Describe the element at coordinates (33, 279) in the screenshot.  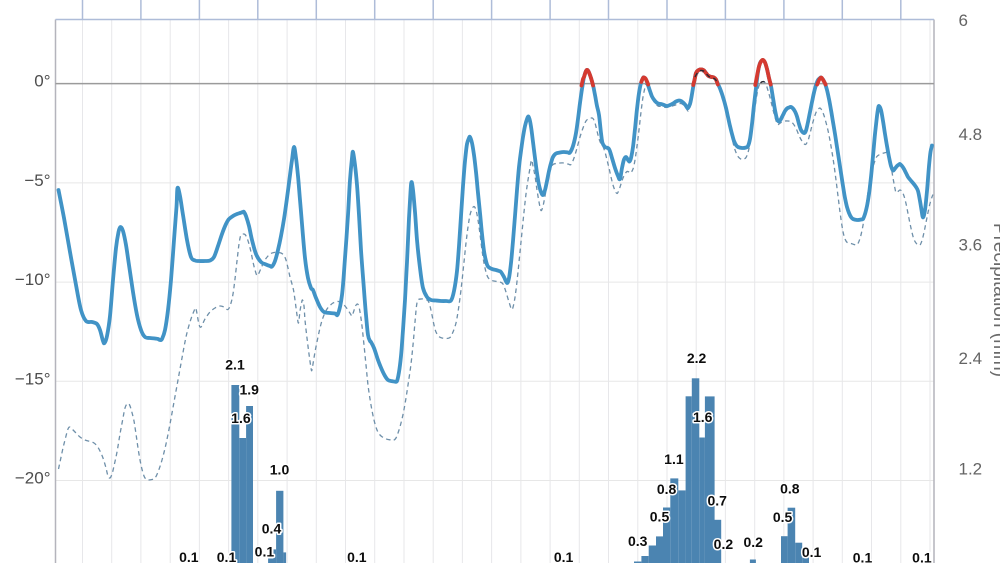
I see `svg-text: −10°` at that location.